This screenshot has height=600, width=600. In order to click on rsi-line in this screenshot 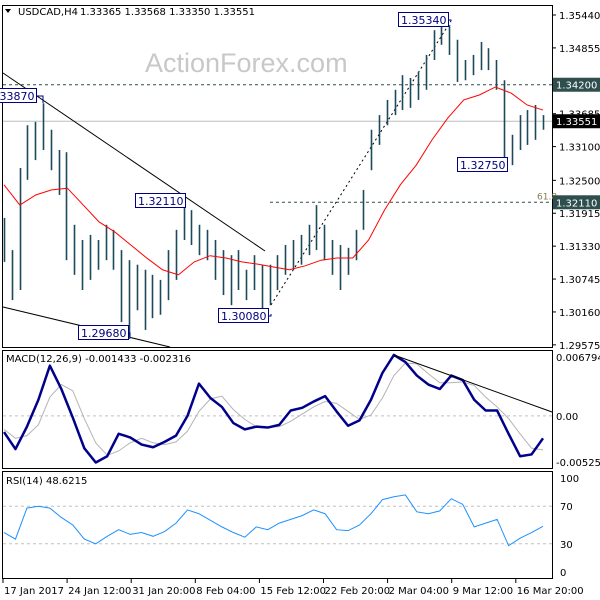, I will do `click(273, 520)`.